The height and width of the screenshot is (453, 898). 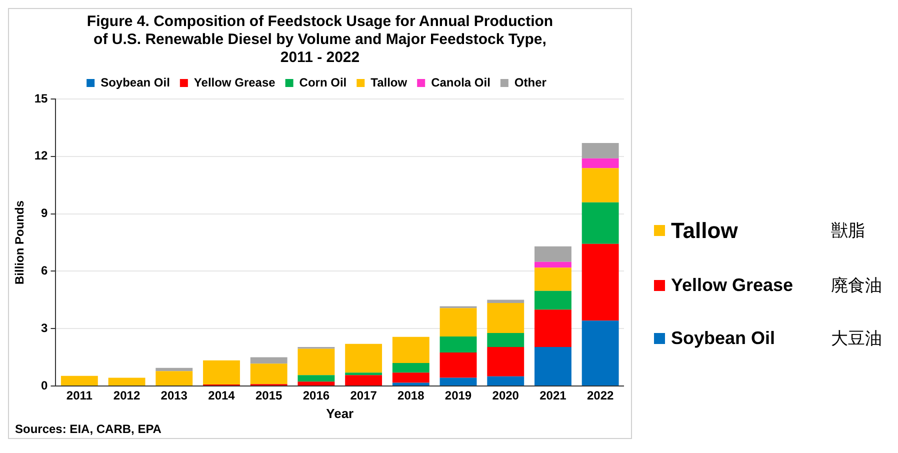 What do you see at coordinates (389, 82) in the screenshot?
I see `legend-label: Tallow` at bounding box center [389, 82].